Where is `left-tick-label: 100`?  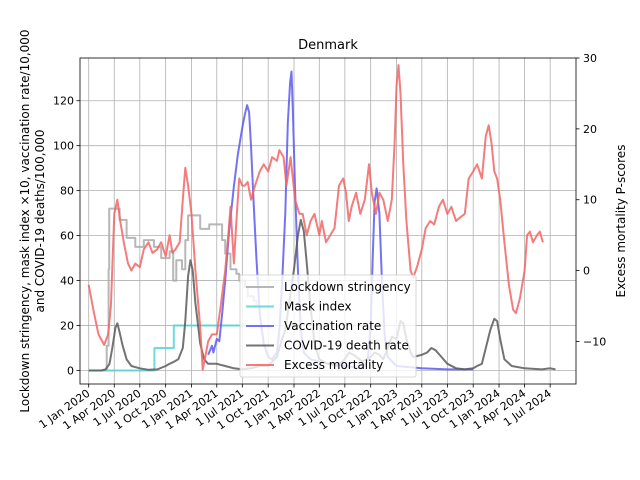 left-tick-label: 100 is located at coordinates (63, 146).